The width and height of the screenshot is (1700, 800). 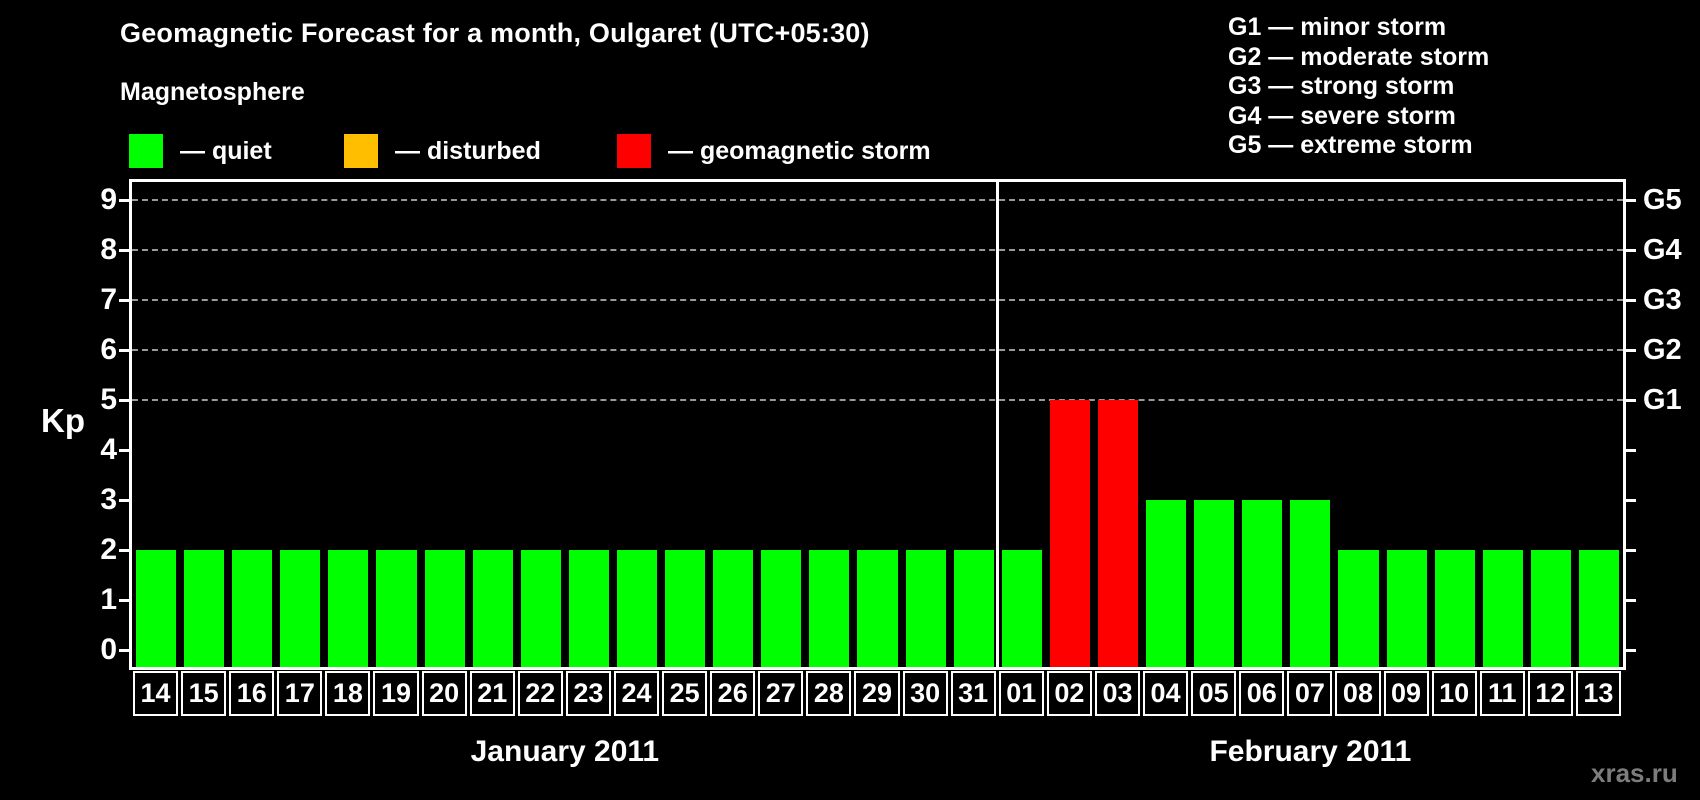 I want to click on left-tick-kp5, so click(x=125, y=400).